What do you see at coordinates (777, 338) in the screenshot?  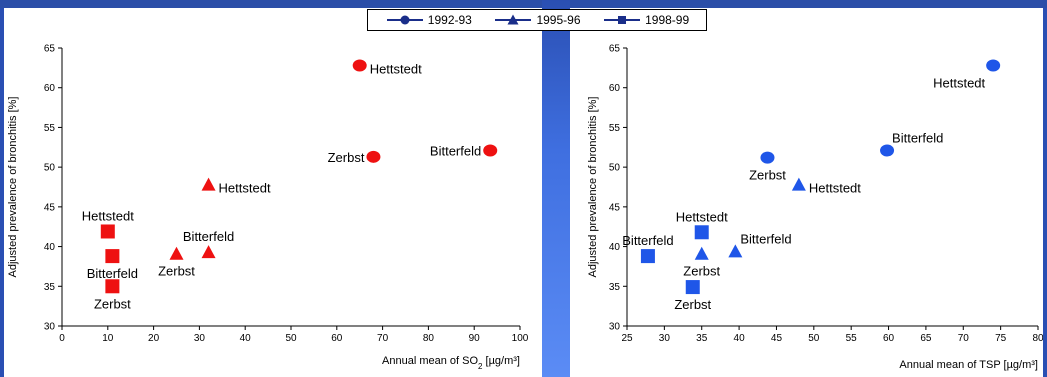 I see `x-tick-label: 45` at bounding box center [777, 338].